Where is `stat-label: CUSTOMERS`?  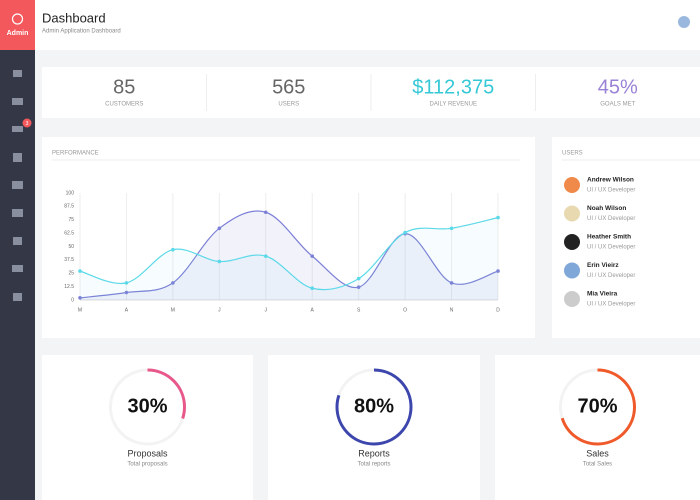
stat-label: CUSTOMERS is located at coordinates (124, 105).